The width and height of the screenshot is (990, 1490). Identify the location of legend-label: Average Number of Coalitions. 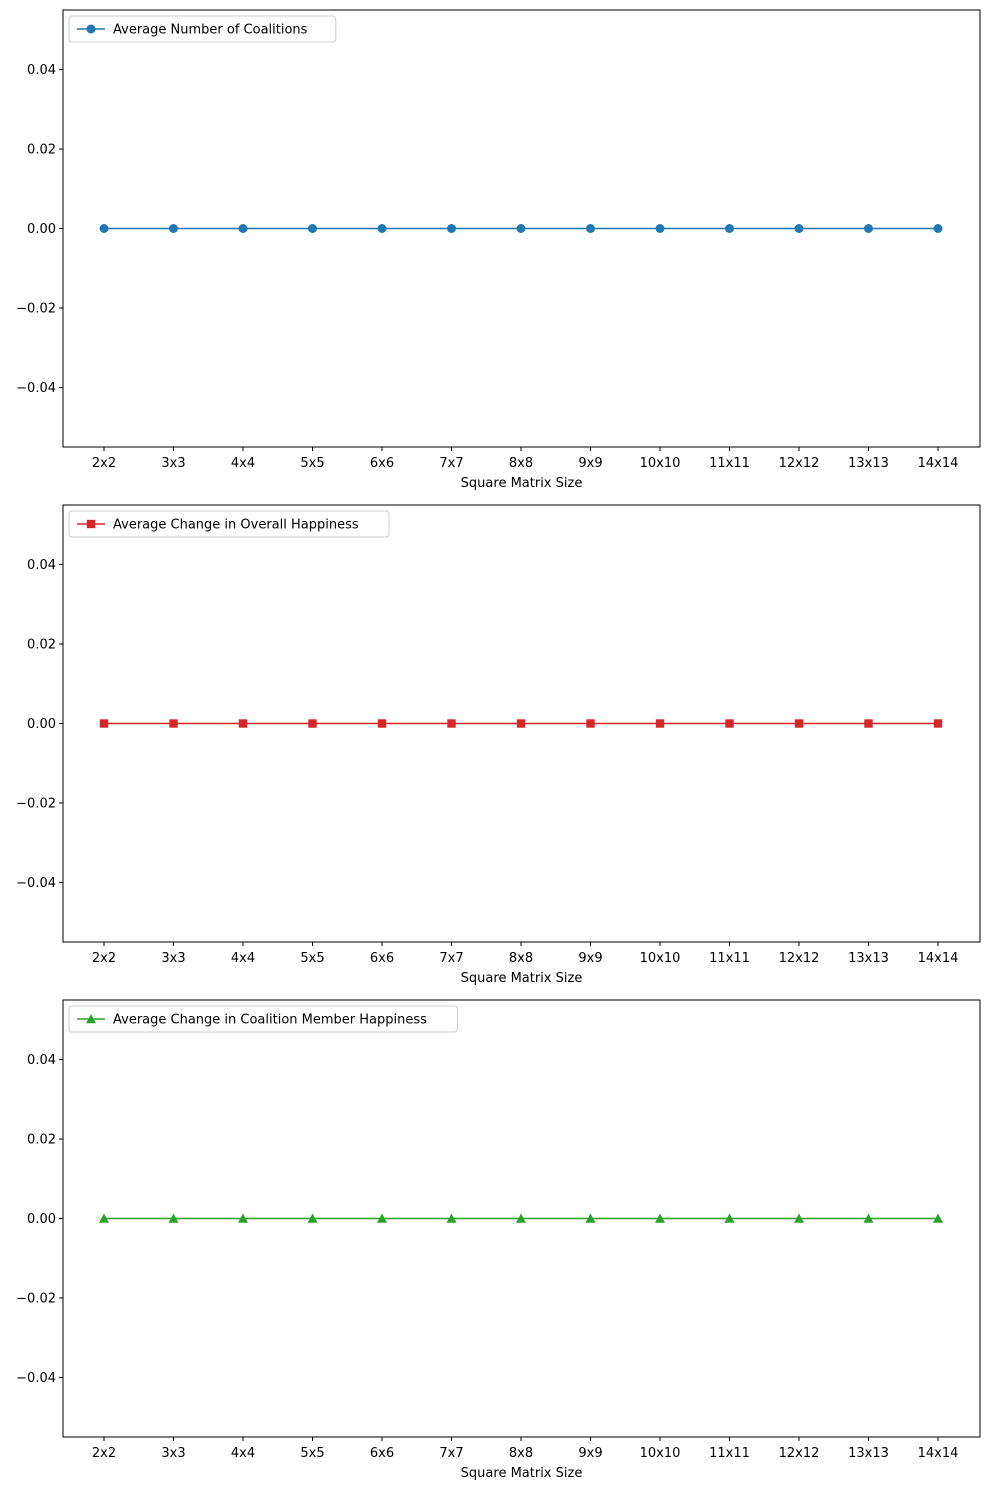
(210, 30).